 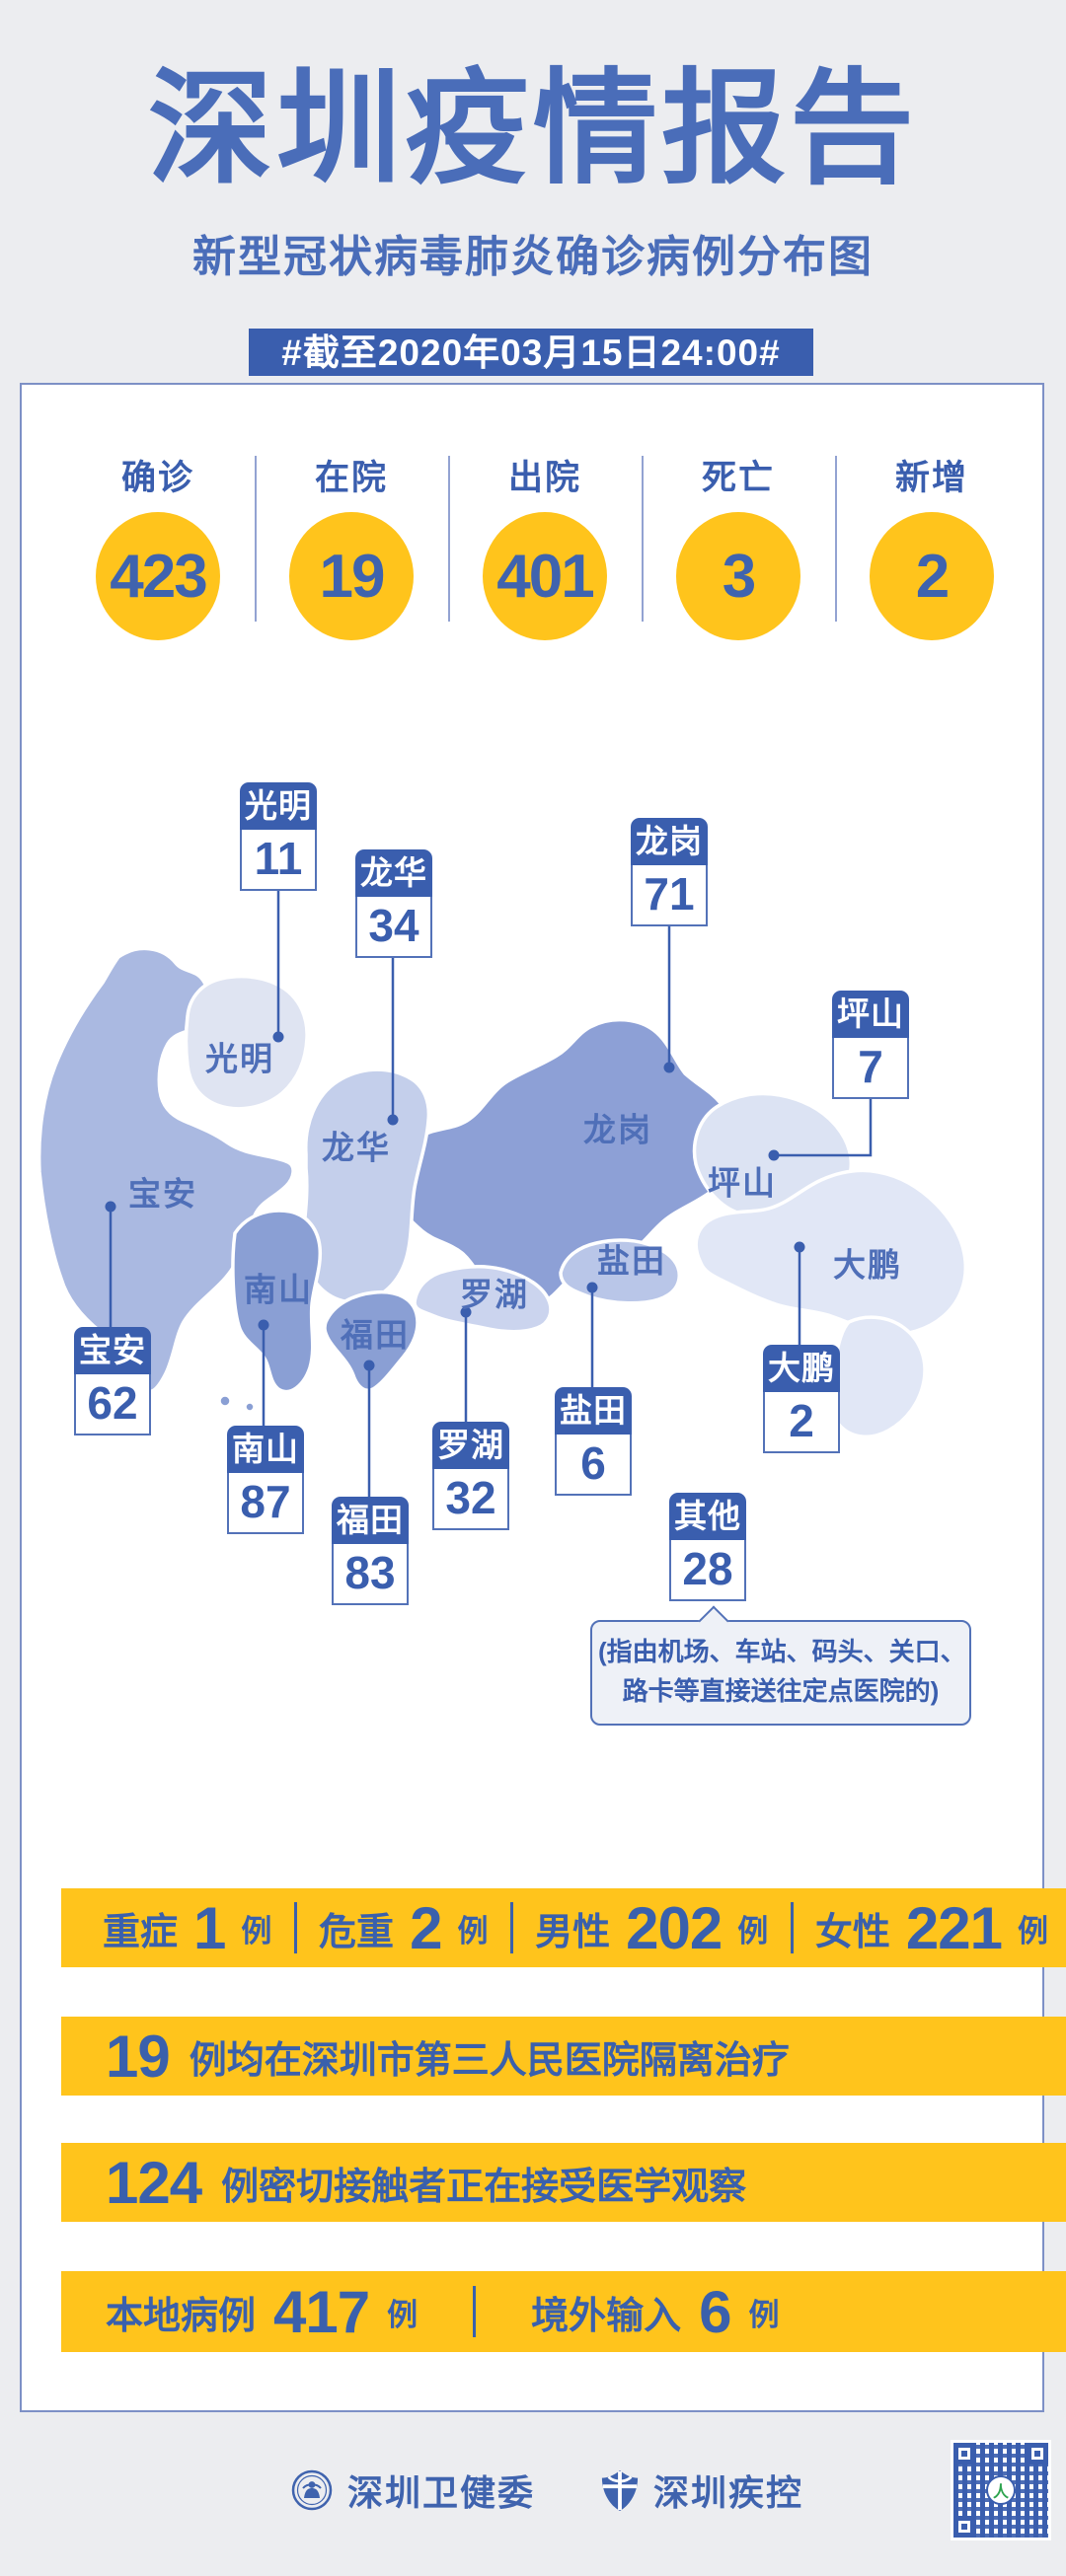 I want to click on callout-yantian: 盐田 6, so click(x=593, y=1441).